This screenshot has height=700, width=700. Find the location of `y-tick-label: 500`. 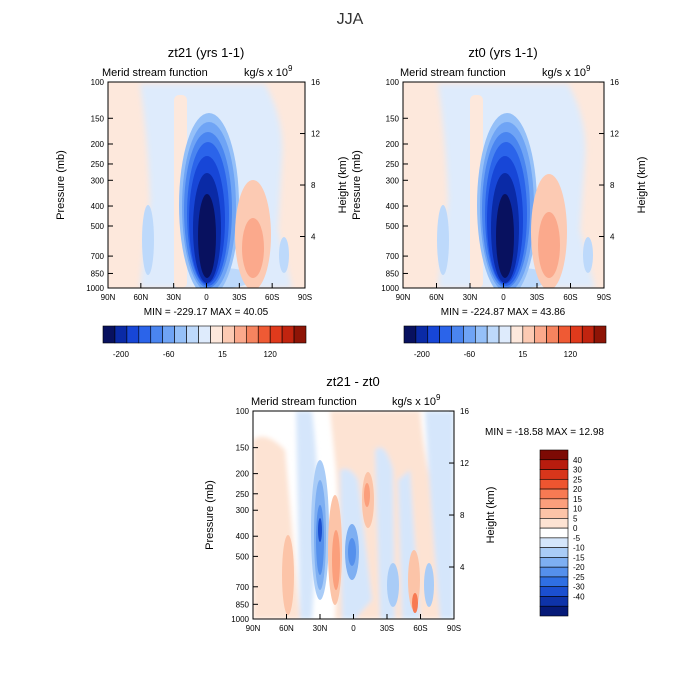

y-tick-label: 500 is located at coordinates (243, 556).